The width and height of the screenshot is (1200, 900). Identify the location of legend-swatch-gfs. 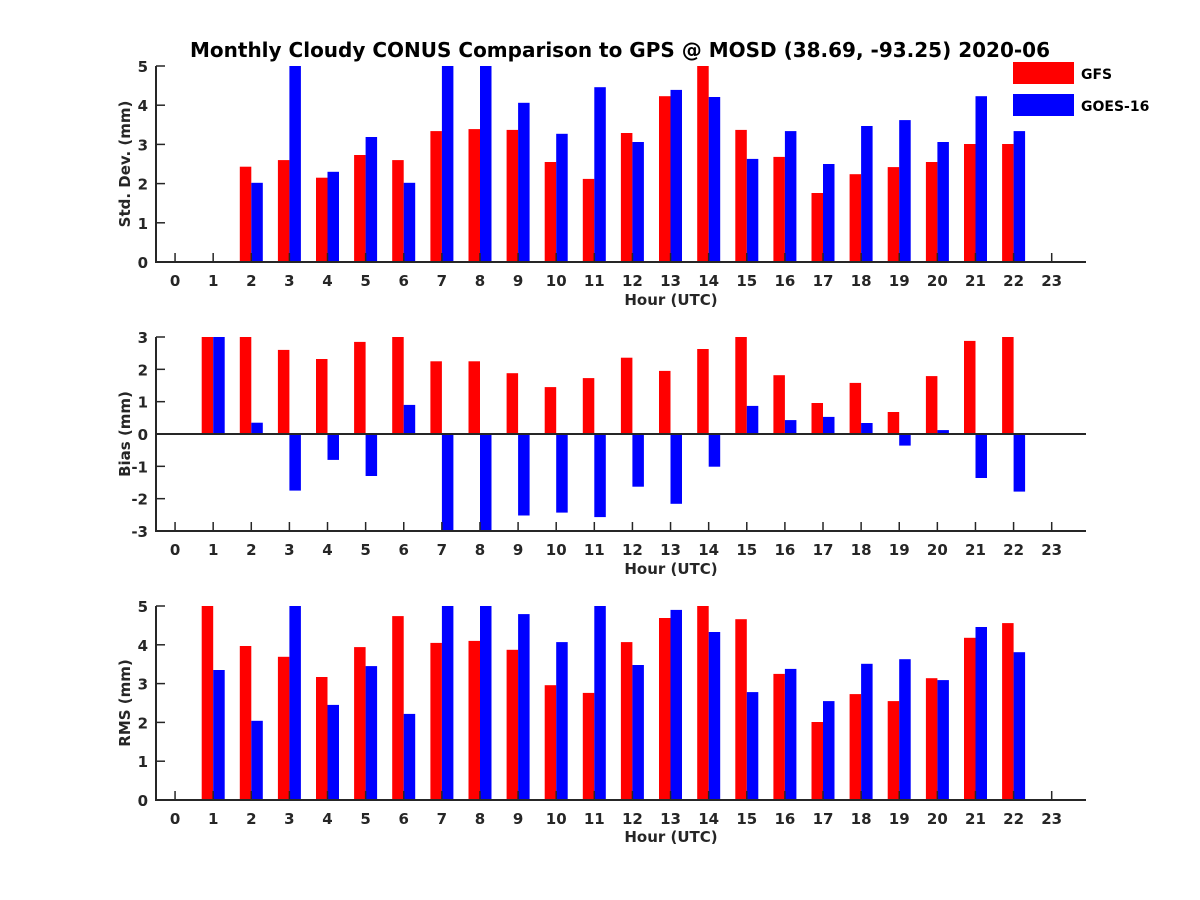
(1043, 73).